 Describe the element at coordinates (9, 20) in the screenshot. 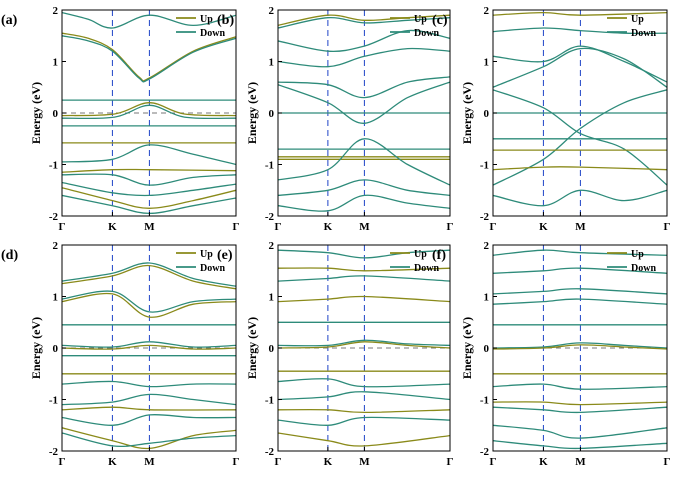

I see `panel-label: (a)` at that location.